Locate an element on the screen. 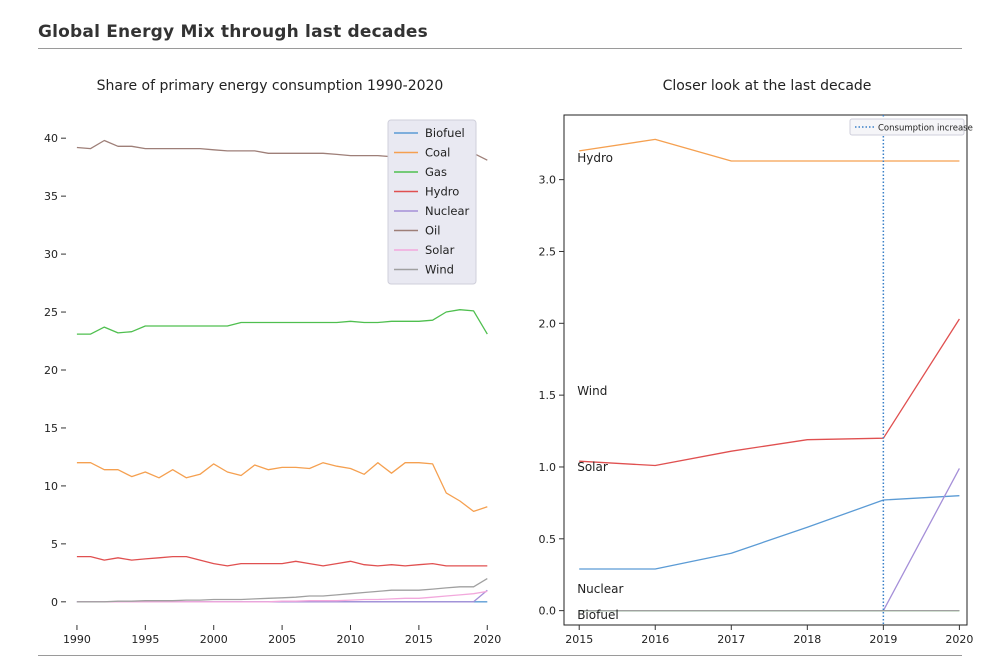 Image resolution: width=1000 pixels, height=666 pixels. c2-annotation-biofuel: Biofuel is located at coordinates (597, 615).